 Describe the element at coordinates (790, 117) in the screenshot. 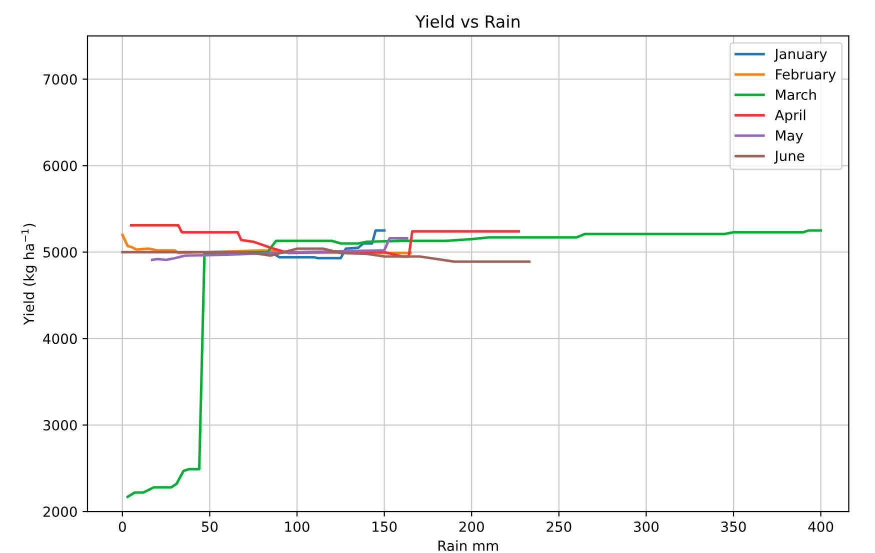

I see `legend-label: April` at that location.